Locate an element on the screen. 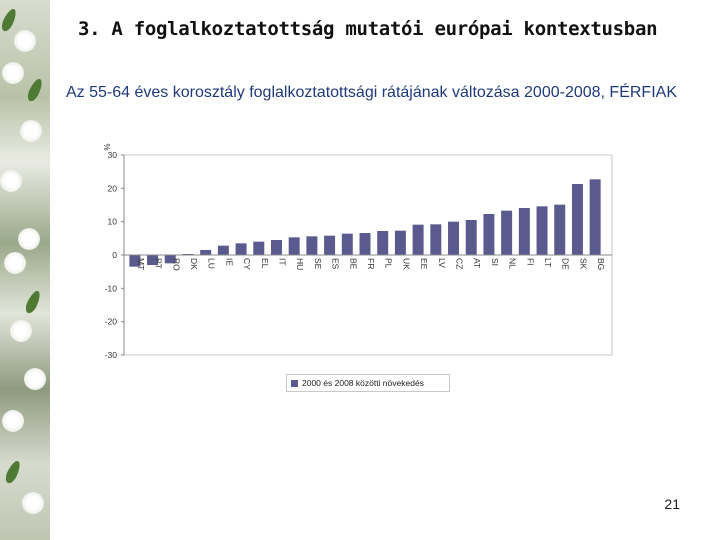 The image size is (720, 540). bar-se is located at coordinates (312, 245).